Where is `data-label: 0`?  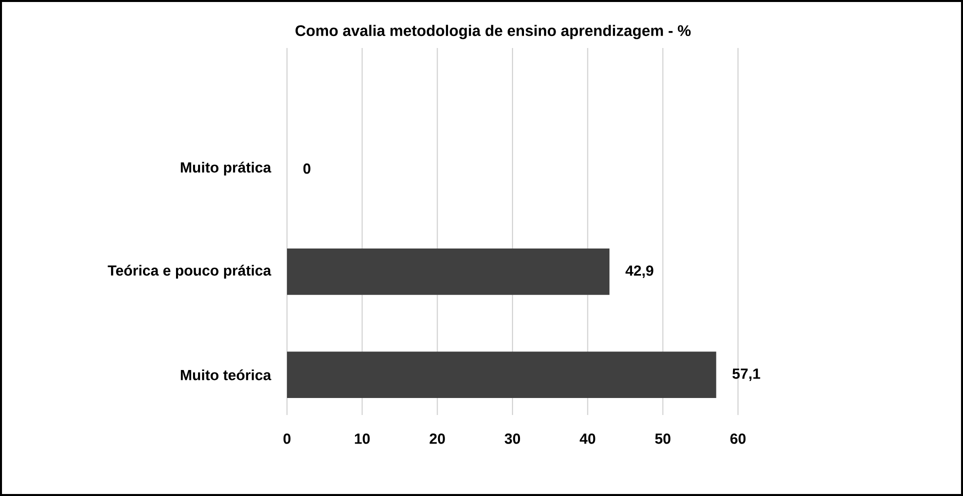 data-label: 0 is located at coordinates (306, 168).